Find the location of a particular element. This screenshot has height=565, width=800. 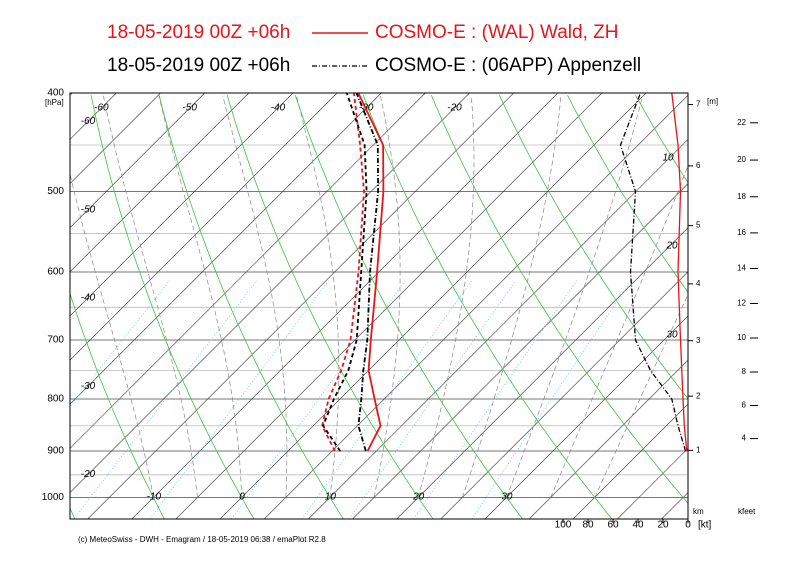

wind-tick-label: 100 is located at coordinates (563, 525).